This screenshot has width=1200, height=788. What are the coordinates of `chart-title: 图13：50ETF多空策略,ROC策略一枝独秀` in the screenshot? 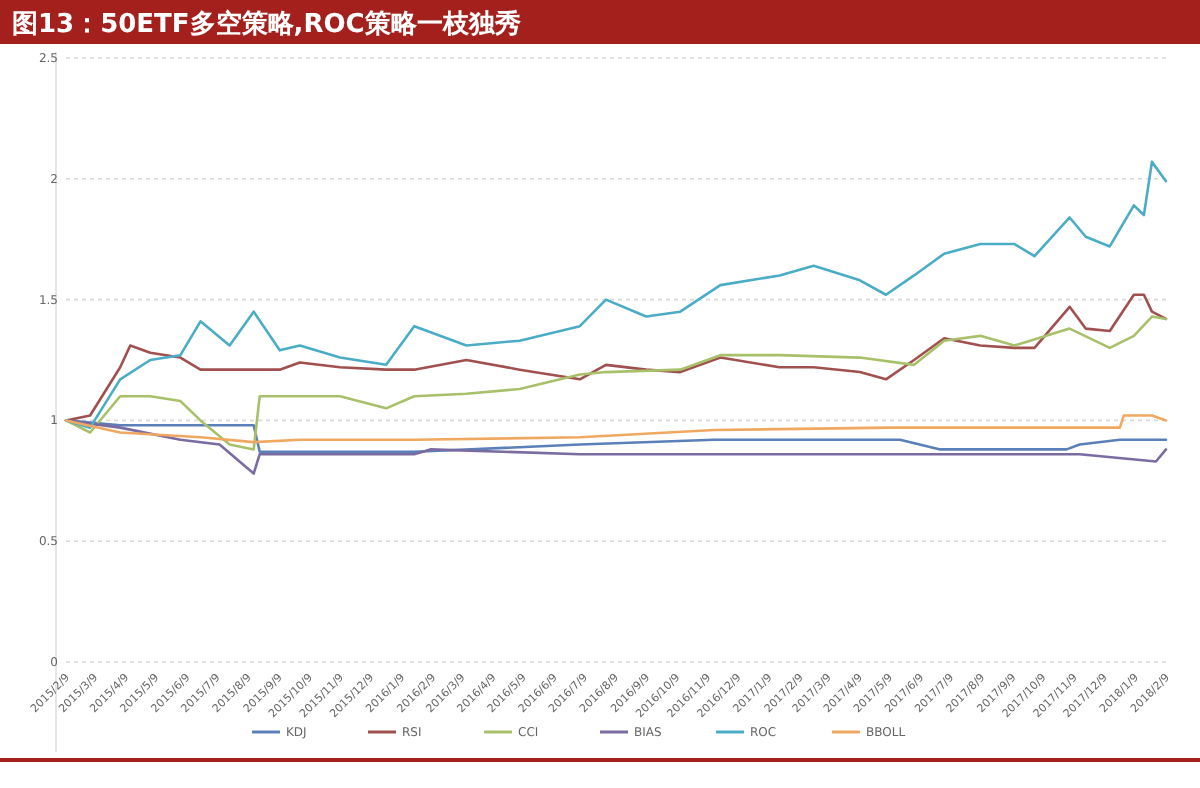 It's located at (266, 24).